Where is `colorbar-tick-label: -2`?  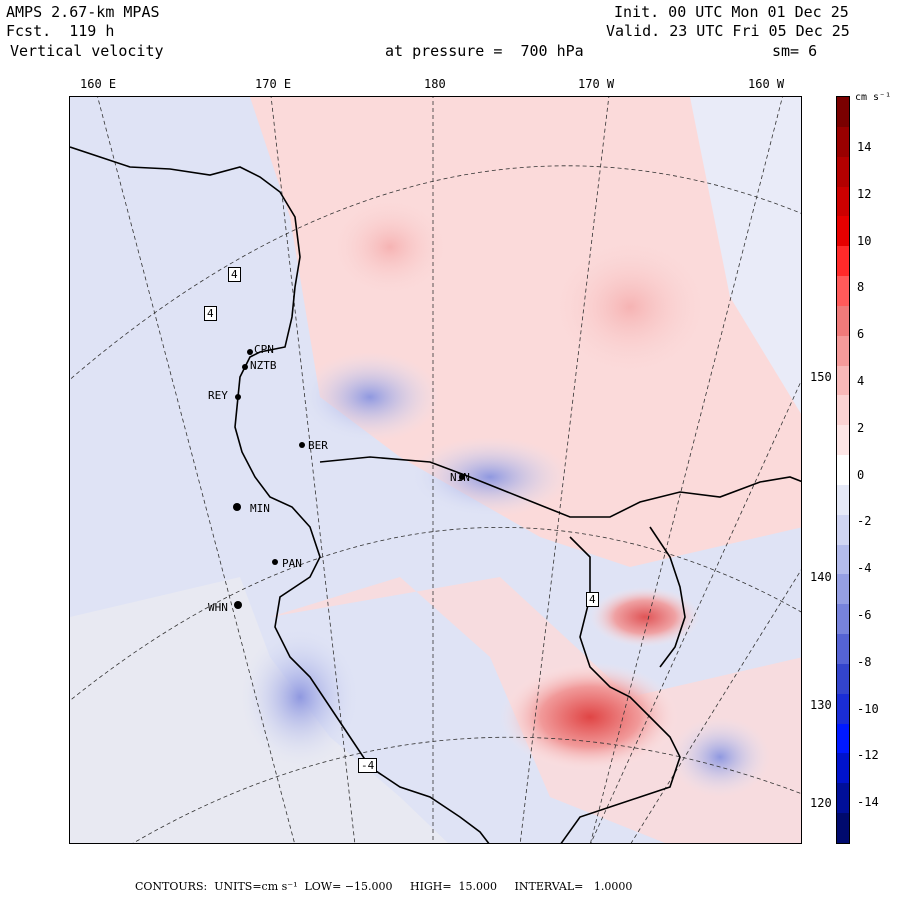 colorbar-tick-label: -2 is located at coordinates (864, 521).